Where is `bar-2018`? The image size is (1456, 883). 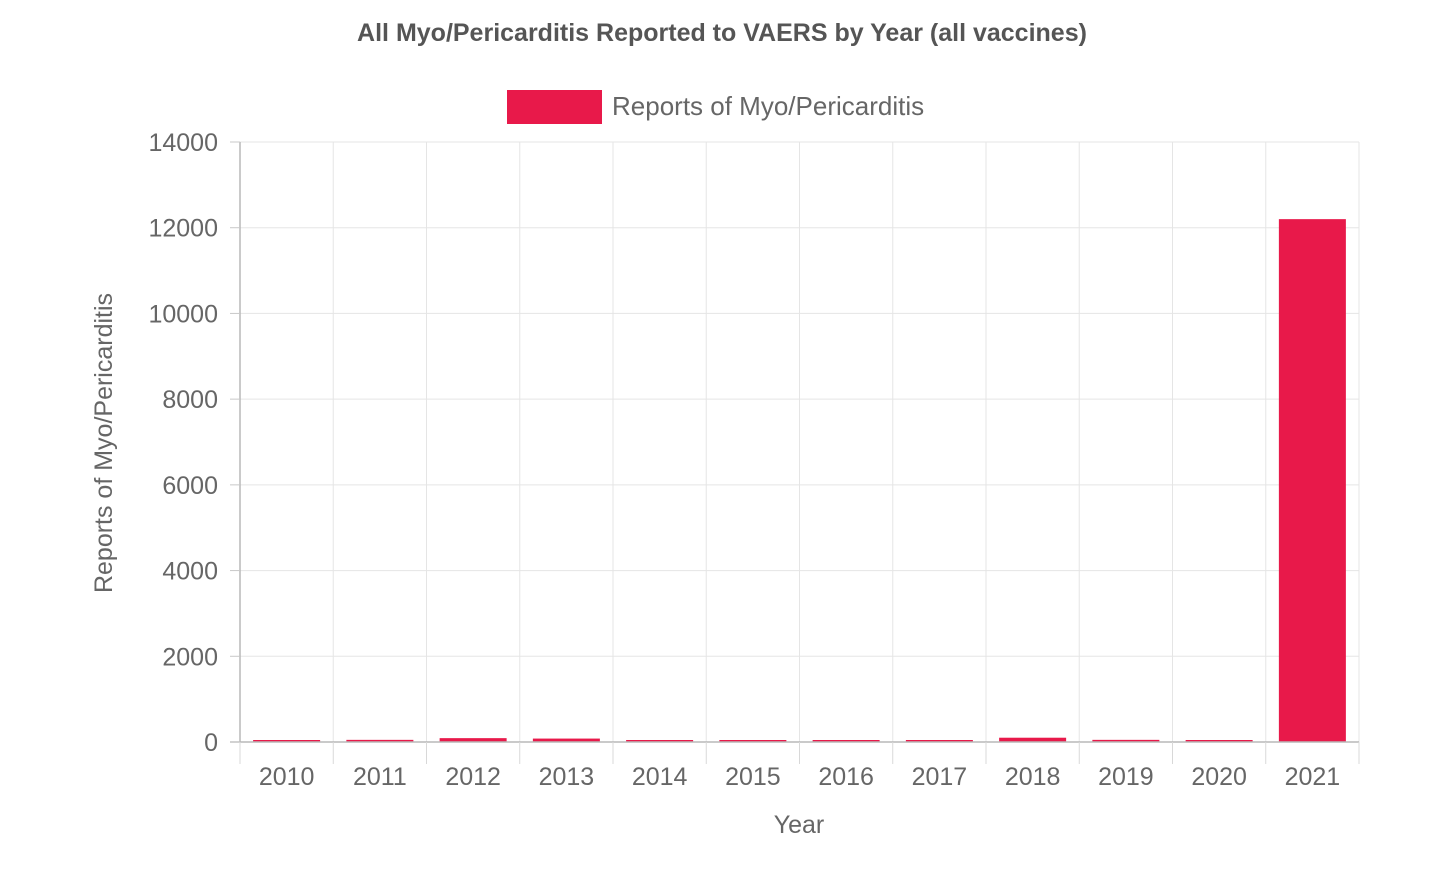
bar-2018 is located at coordinates (1033, 739).